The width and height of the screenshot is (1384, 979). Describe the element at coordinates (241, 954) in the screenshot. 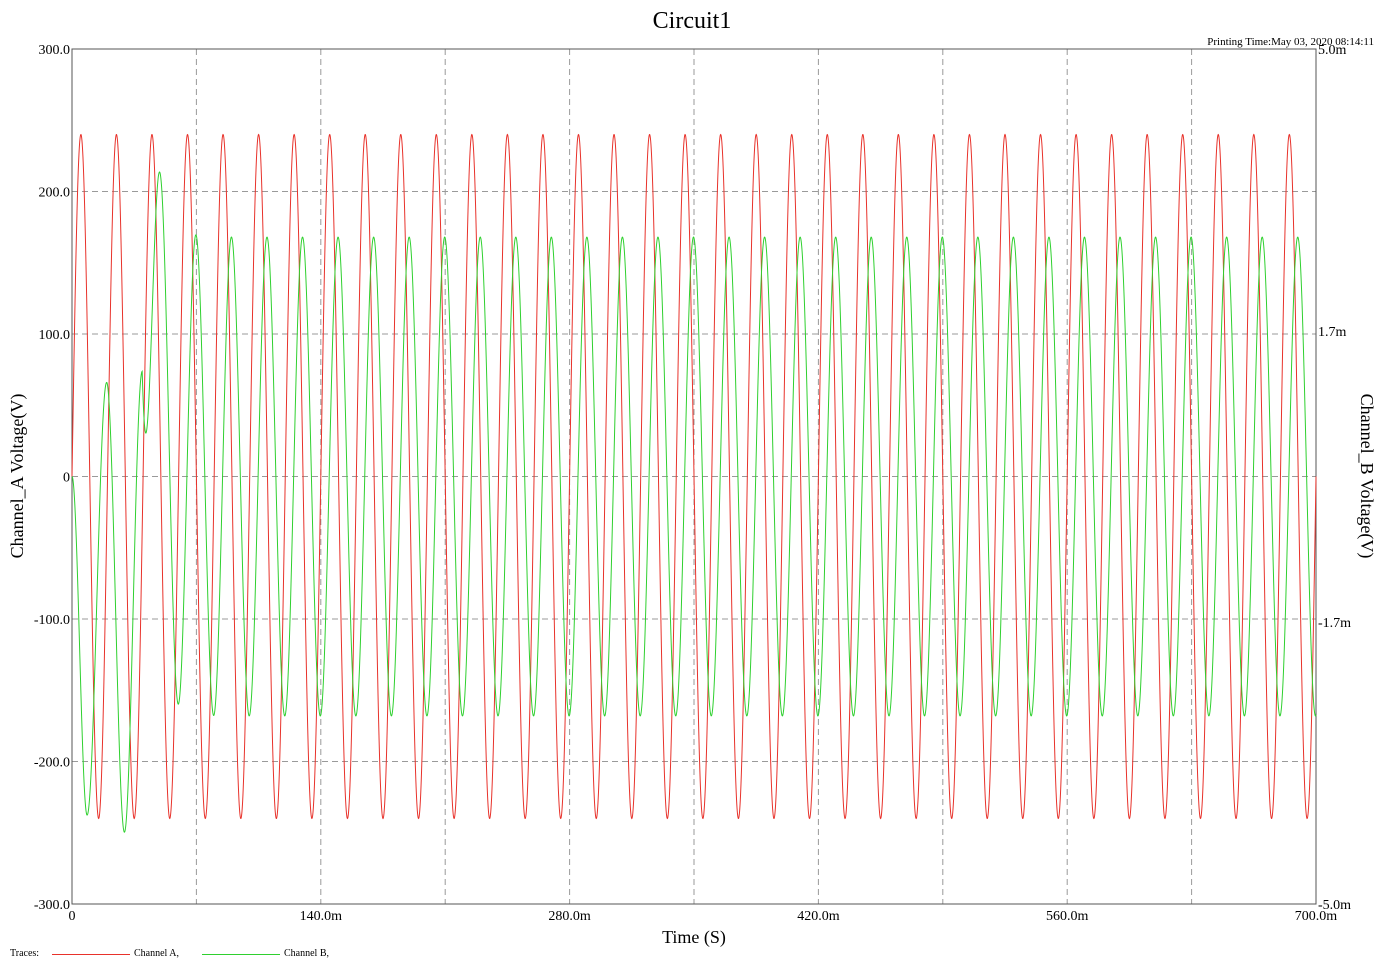

I see `legend-swatch-channel-b` at that location.